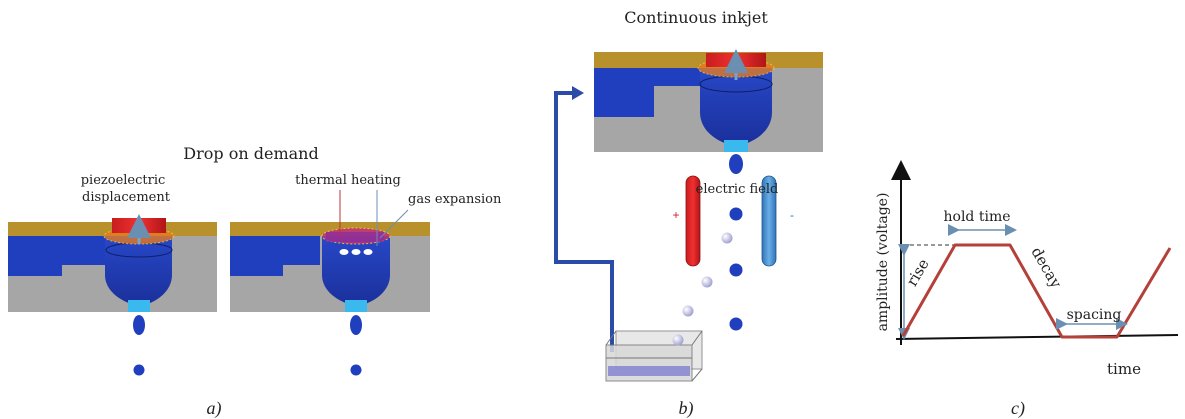 The height and width of the screenshot is (419, 1185). Describe the element at coordinates (394, 224) in the screenshot. I see `gas-pointer-diag` at that location.